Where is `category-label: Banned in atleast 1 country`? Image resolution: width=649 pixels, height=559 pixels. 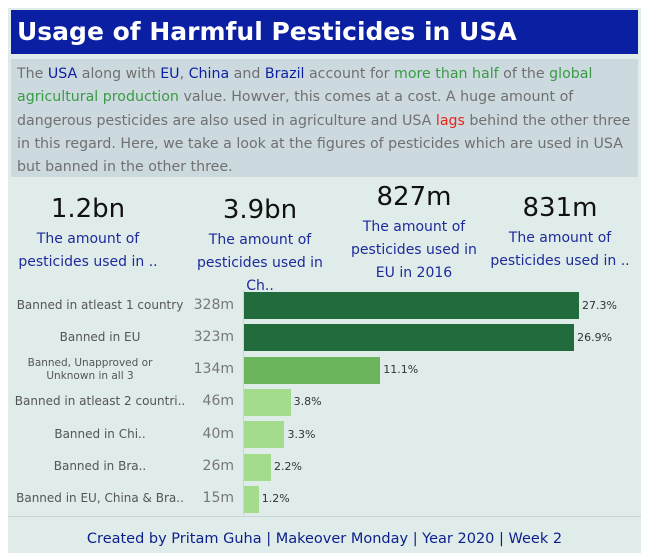
category-label: Banned in atleast 1 country is located at coordinates (100, 304).